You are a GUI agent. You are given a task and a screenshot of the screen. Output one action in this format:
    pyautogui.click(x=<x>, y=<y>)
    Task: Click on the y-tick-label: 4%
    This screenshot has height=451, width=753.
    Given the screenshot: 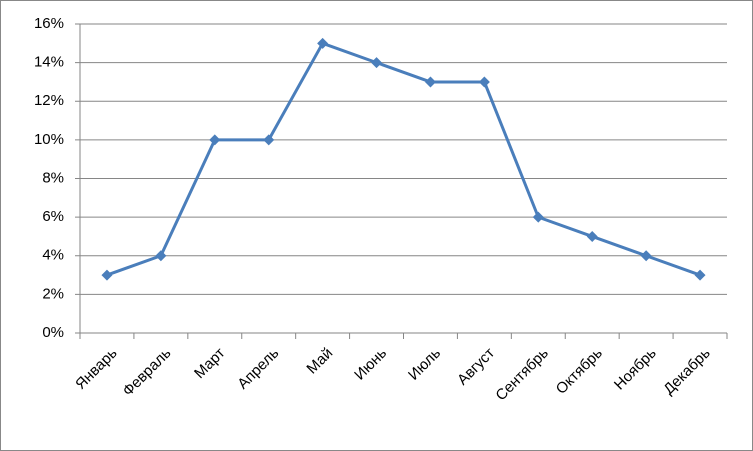 What is the action you would take?
    pyautogui.click(x=53, y=255)
    